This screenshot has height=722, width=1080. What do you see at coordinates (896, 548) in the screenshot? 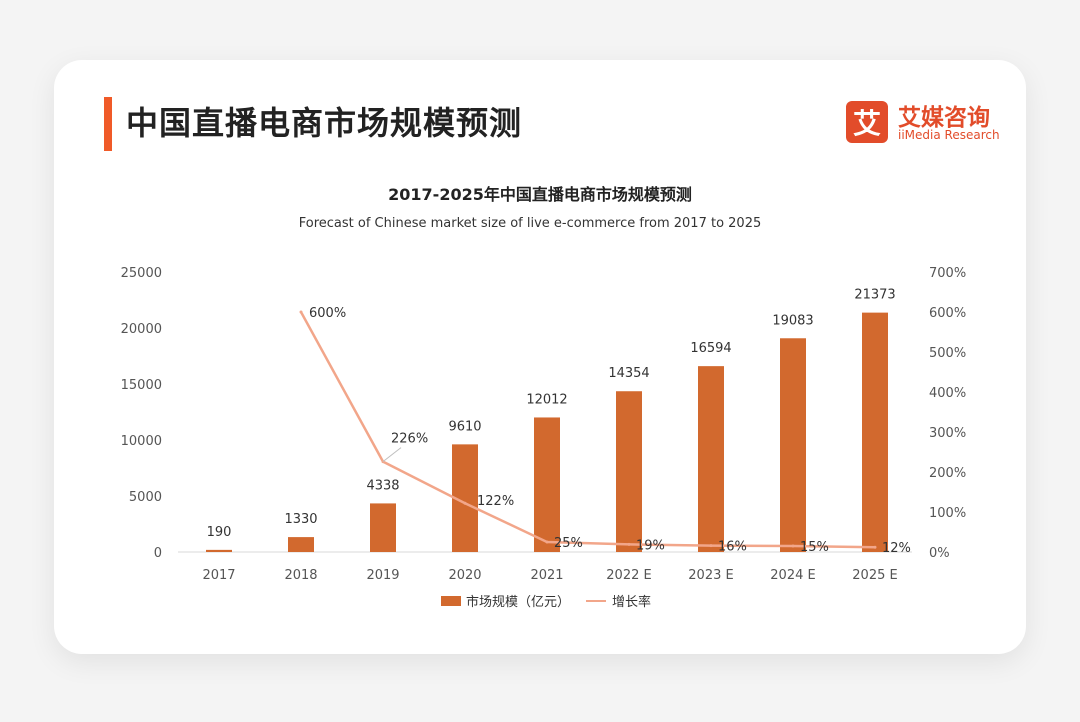
I see `growth-value-label: 12%` at bounding box center [896, 548].